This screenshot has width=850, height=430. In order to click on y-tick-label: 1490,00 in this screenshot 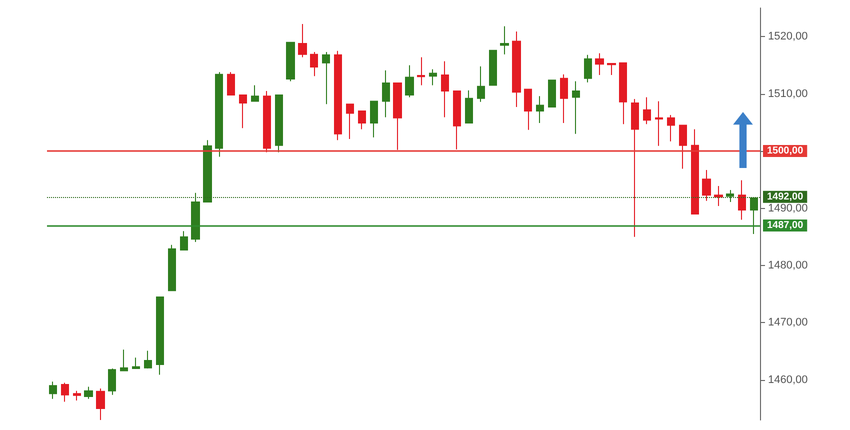, I will do `click(788, 208)`.